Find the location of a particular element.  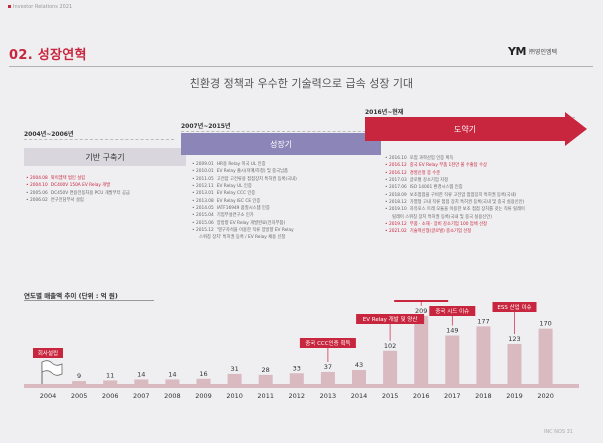

bar-value-label: 9 is located at coordinates (79, 376).